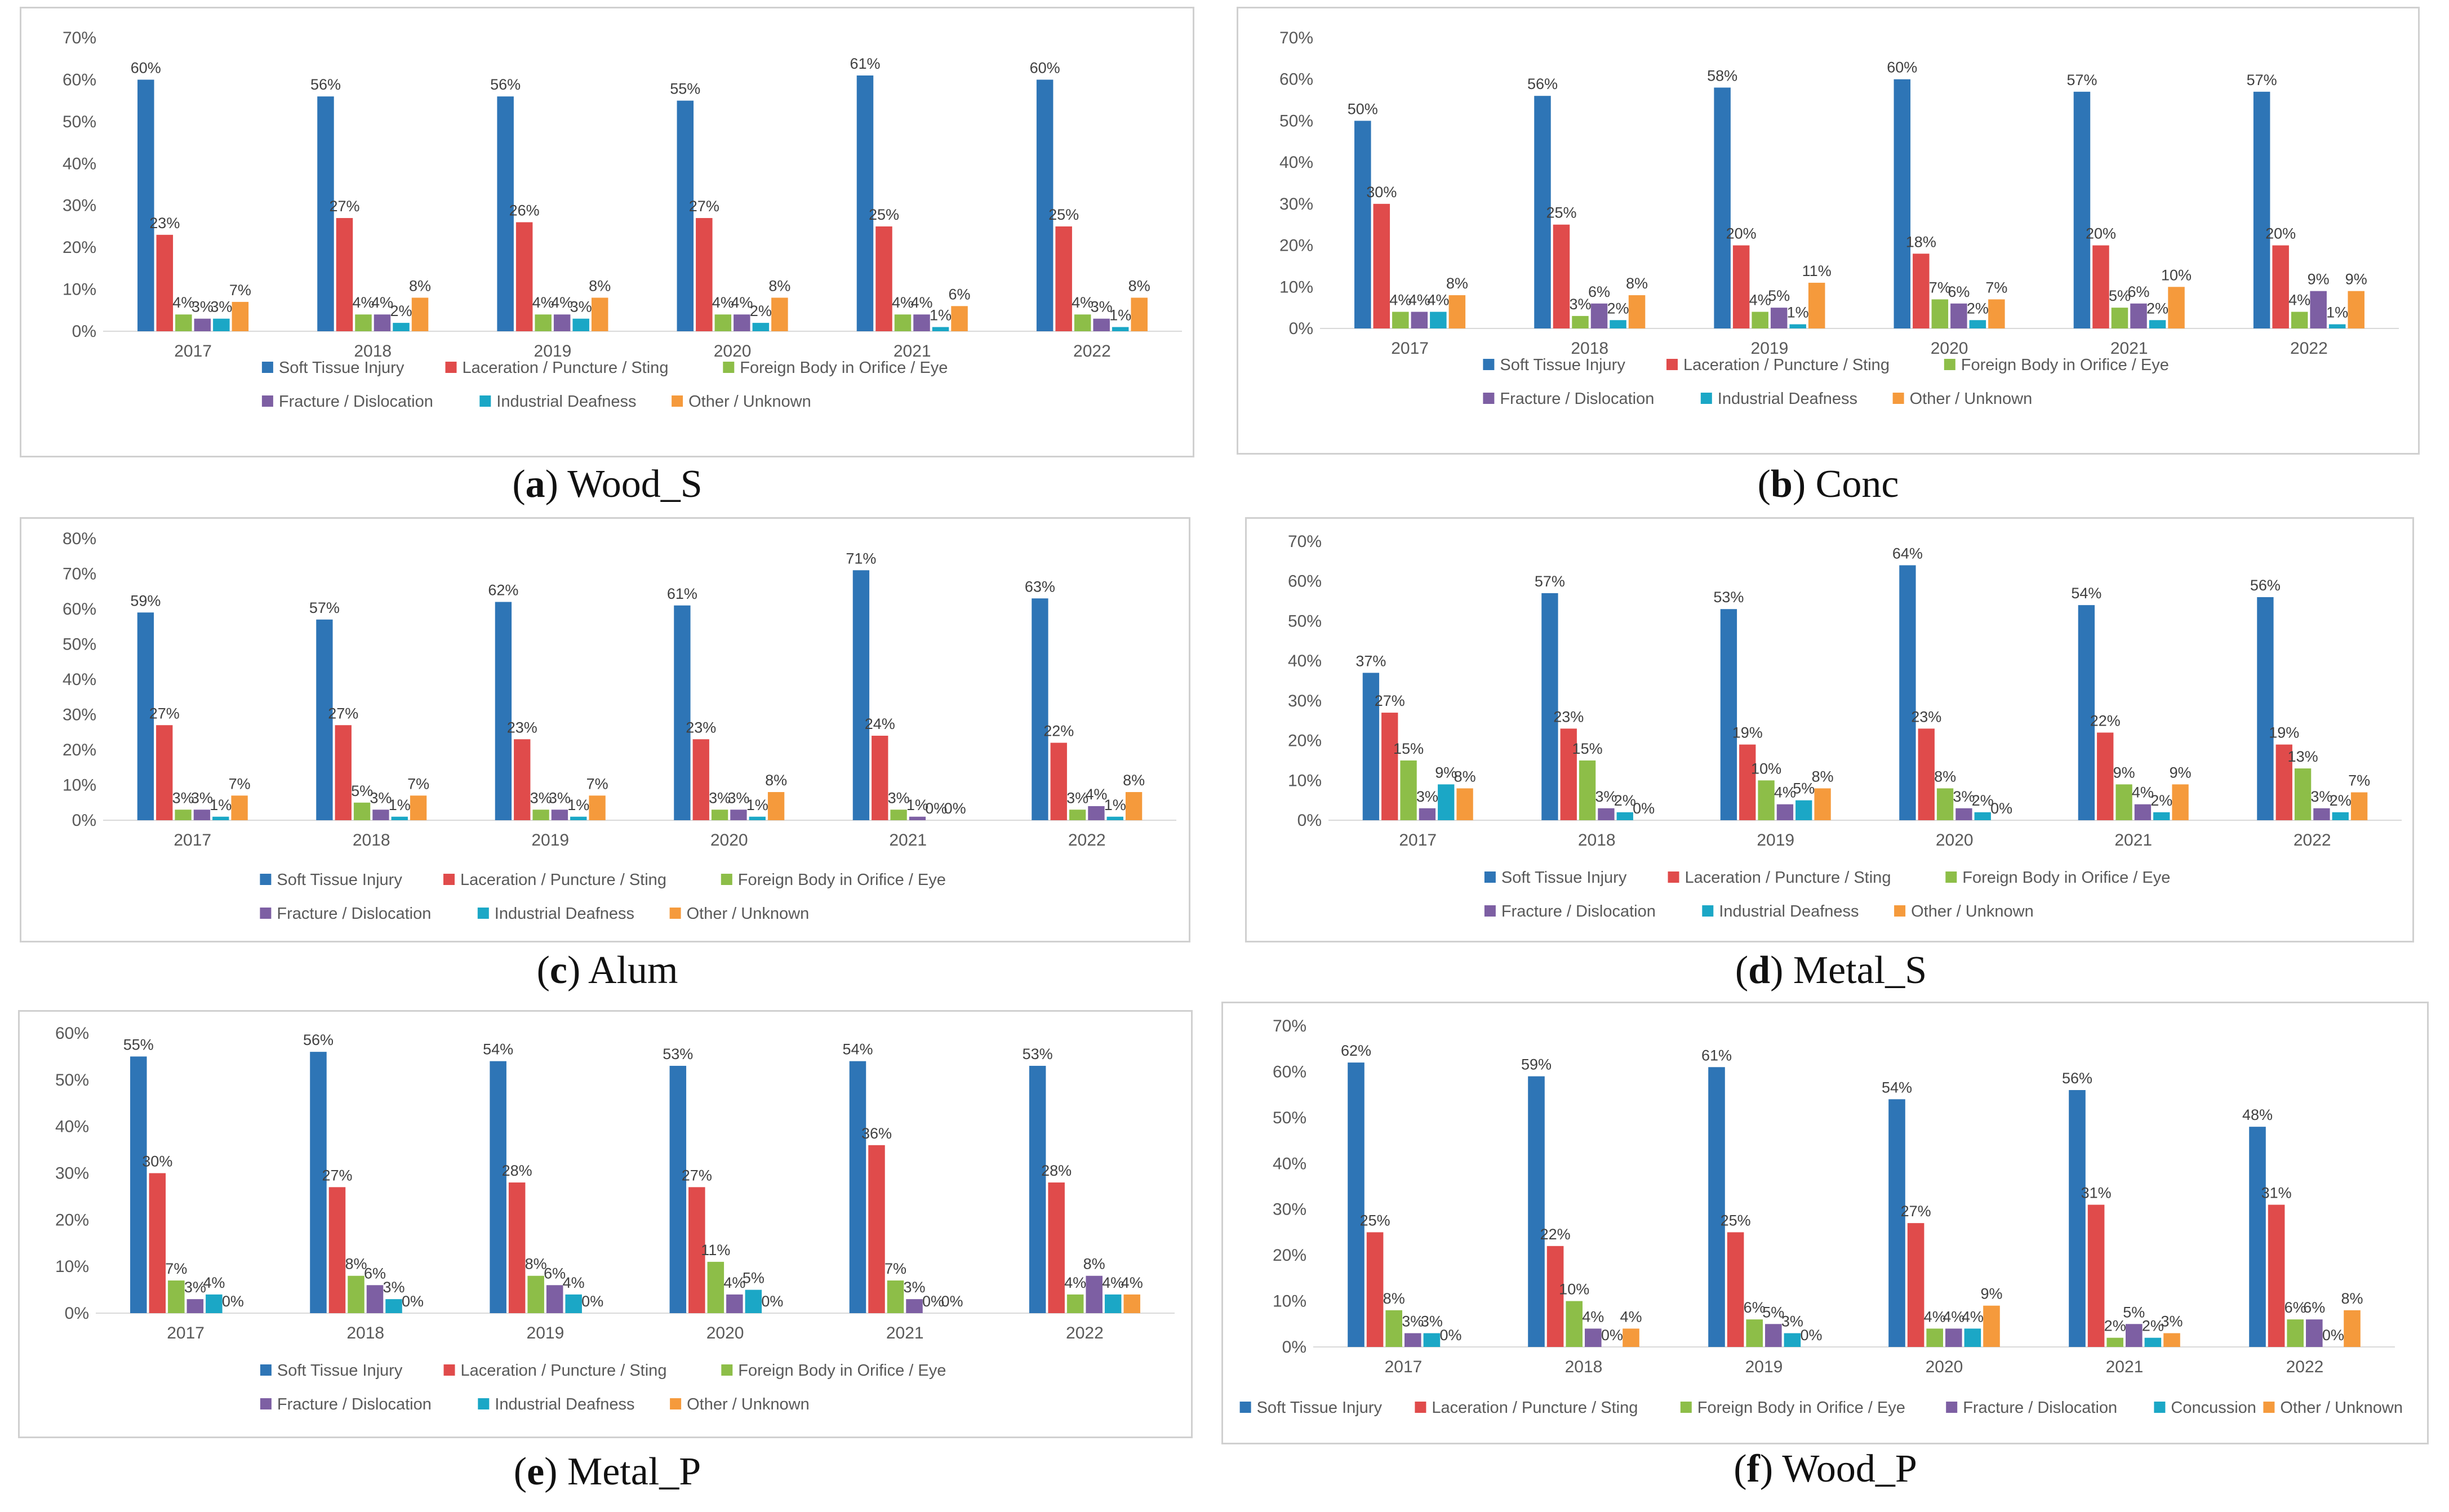 Image resolution: width=2449 pixels, height=1512 pixels. I want to click on x-tick-label: 2022, so click(1092, 351).